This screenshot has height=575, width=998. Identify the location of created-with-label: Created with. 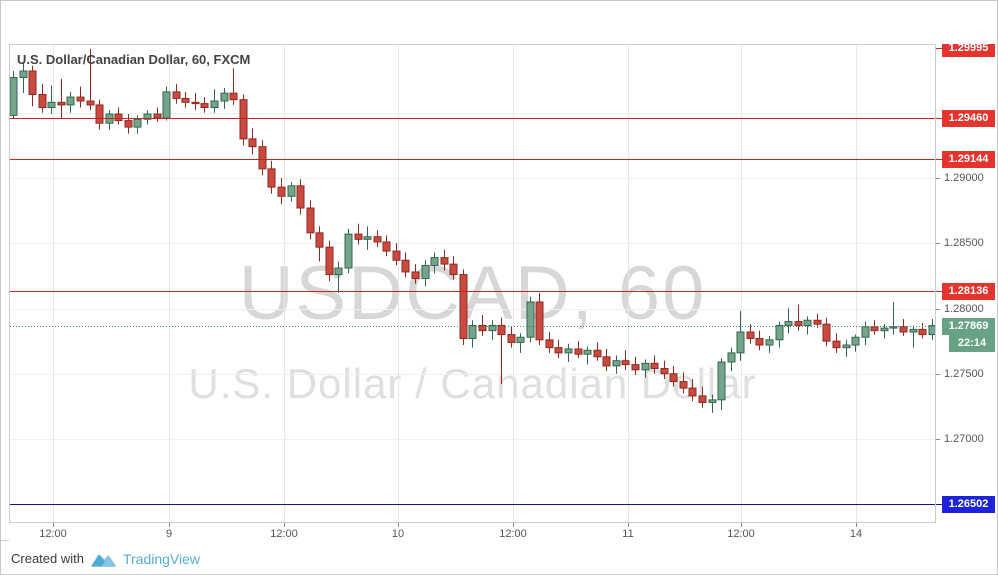
(47, 558).